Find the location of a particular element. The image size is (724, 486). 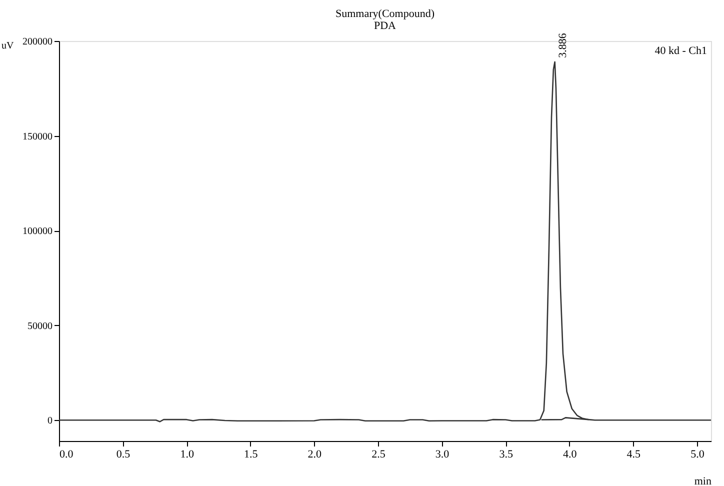

y-tick-label: 0 is located at coordinates (50, 421).